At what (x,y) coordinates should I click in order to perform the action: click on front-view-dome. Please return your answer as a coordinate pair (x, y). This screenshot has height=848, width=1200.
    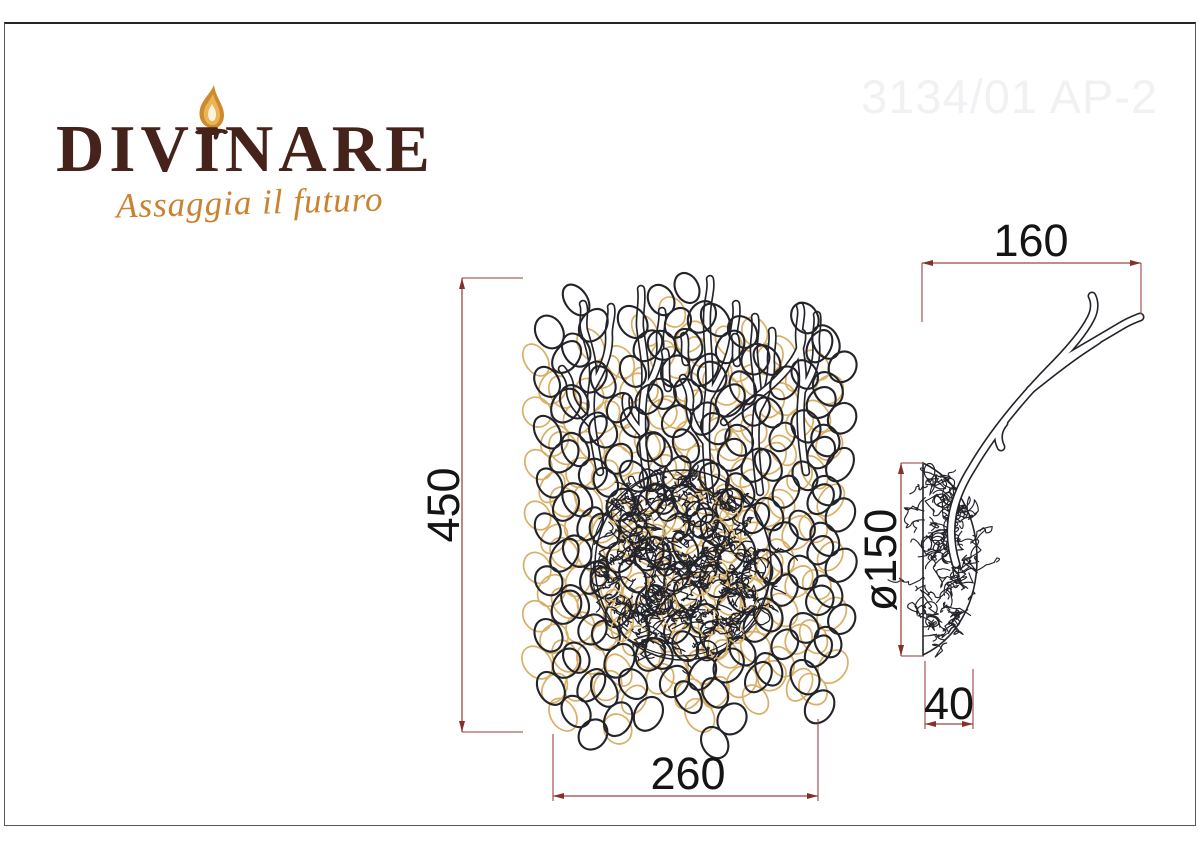
    Looking at the image, I should click on (690, 569).